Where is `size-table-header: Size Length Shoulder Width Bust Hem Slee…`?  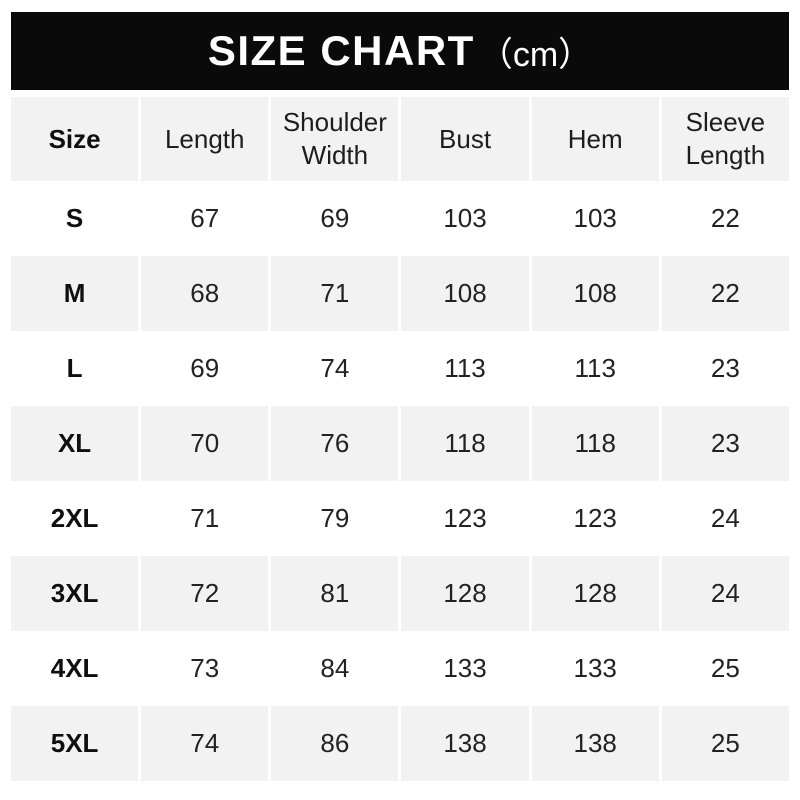 size-table-header: Size Length Shoulder Width Bust Hem Slee… is located at coordinates (400, 139).